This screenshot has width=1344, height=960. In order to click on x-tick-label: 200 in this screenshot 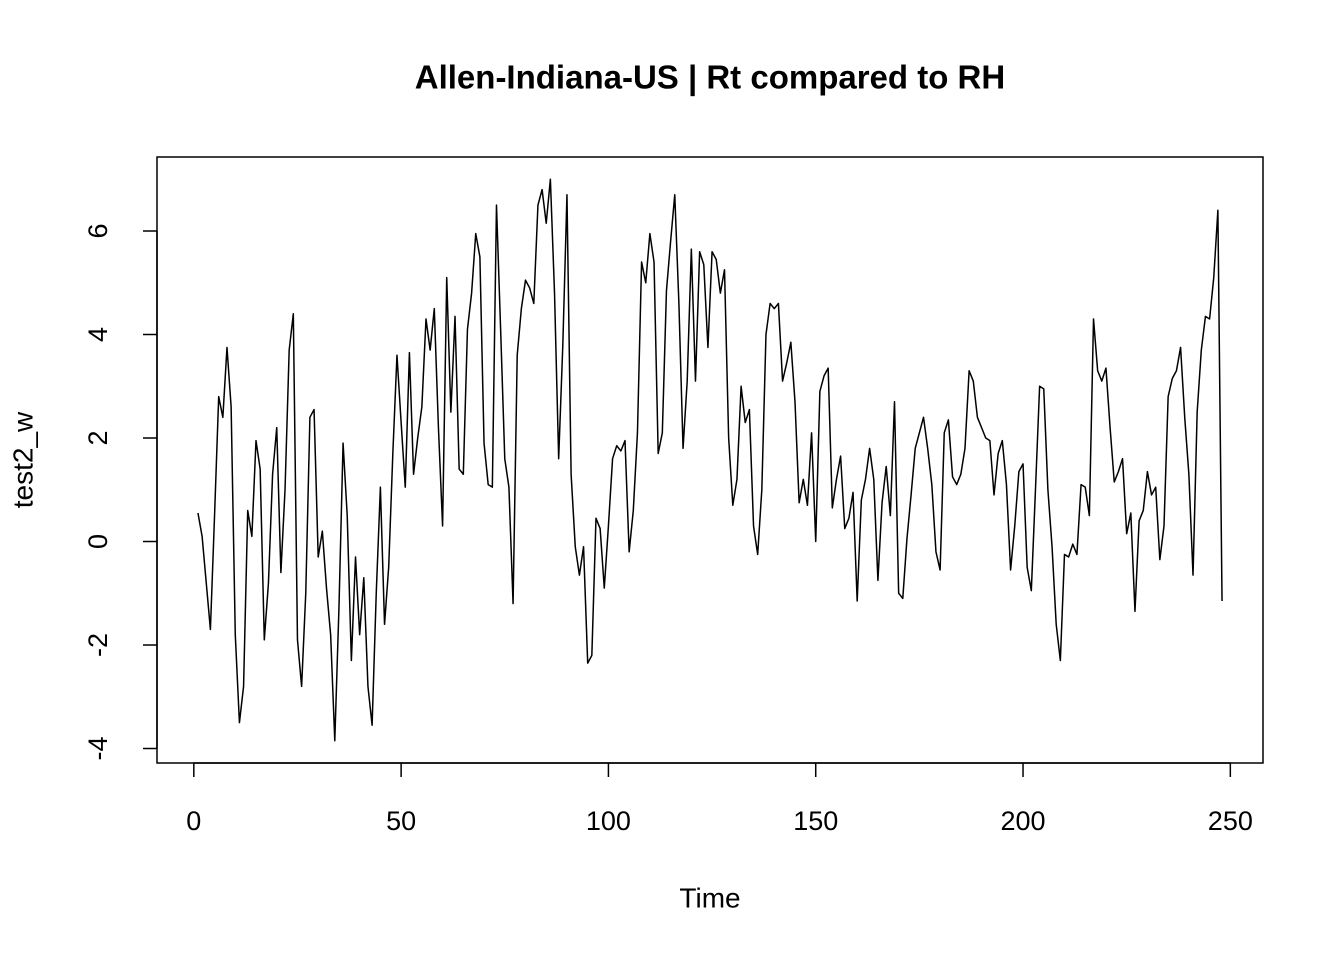, I will do `click(1022, 821)`.